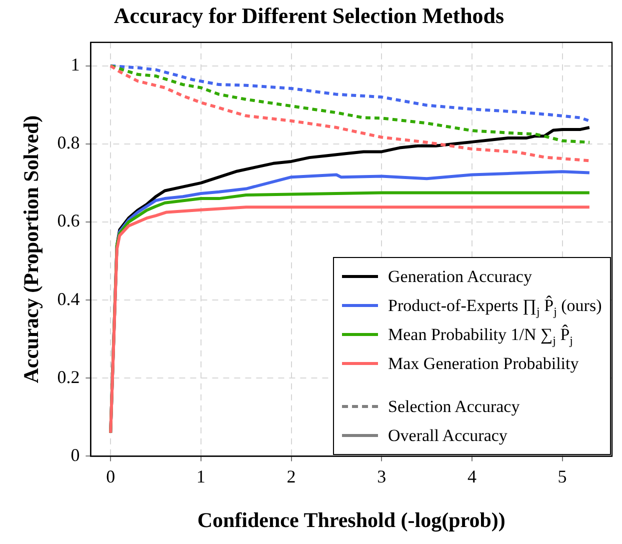 This screenshot has height=544, width=622. I want to click on chart-title: Accuracy for Different Selection Methods, so click(309, 15).